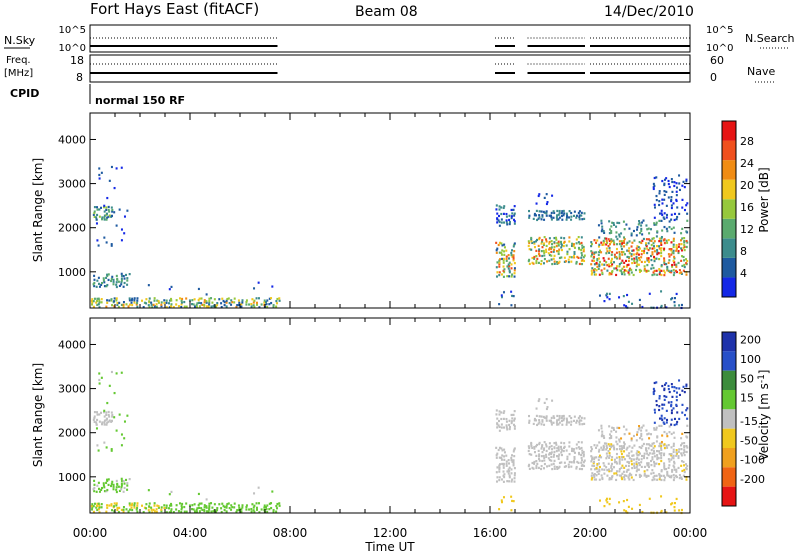  Describe the element at coordinates (747, 398) in the screenshot. I see `colorbar-tick-label: 15` at that location.